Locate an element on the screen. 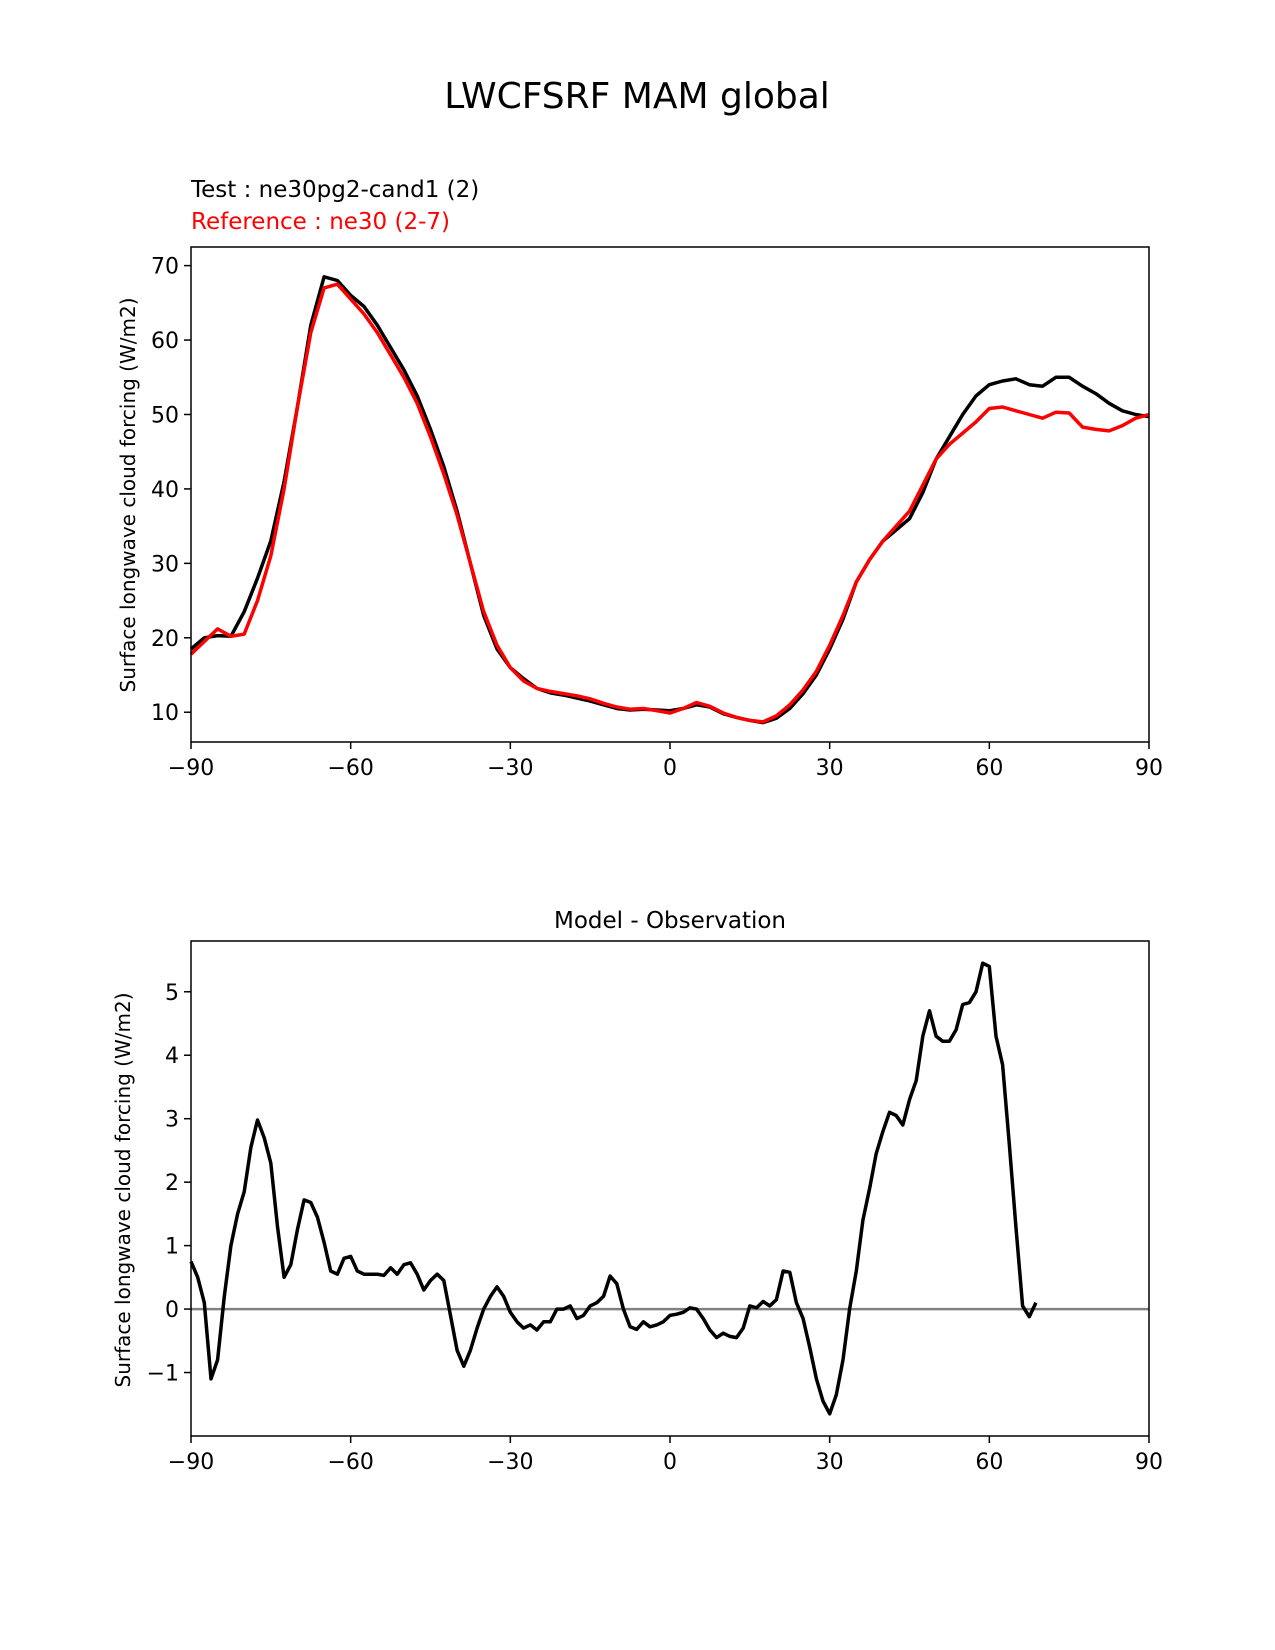 The image size is (1275, 1650). bottom-ytick-label: −1 is located at coordinates (163, 1374).